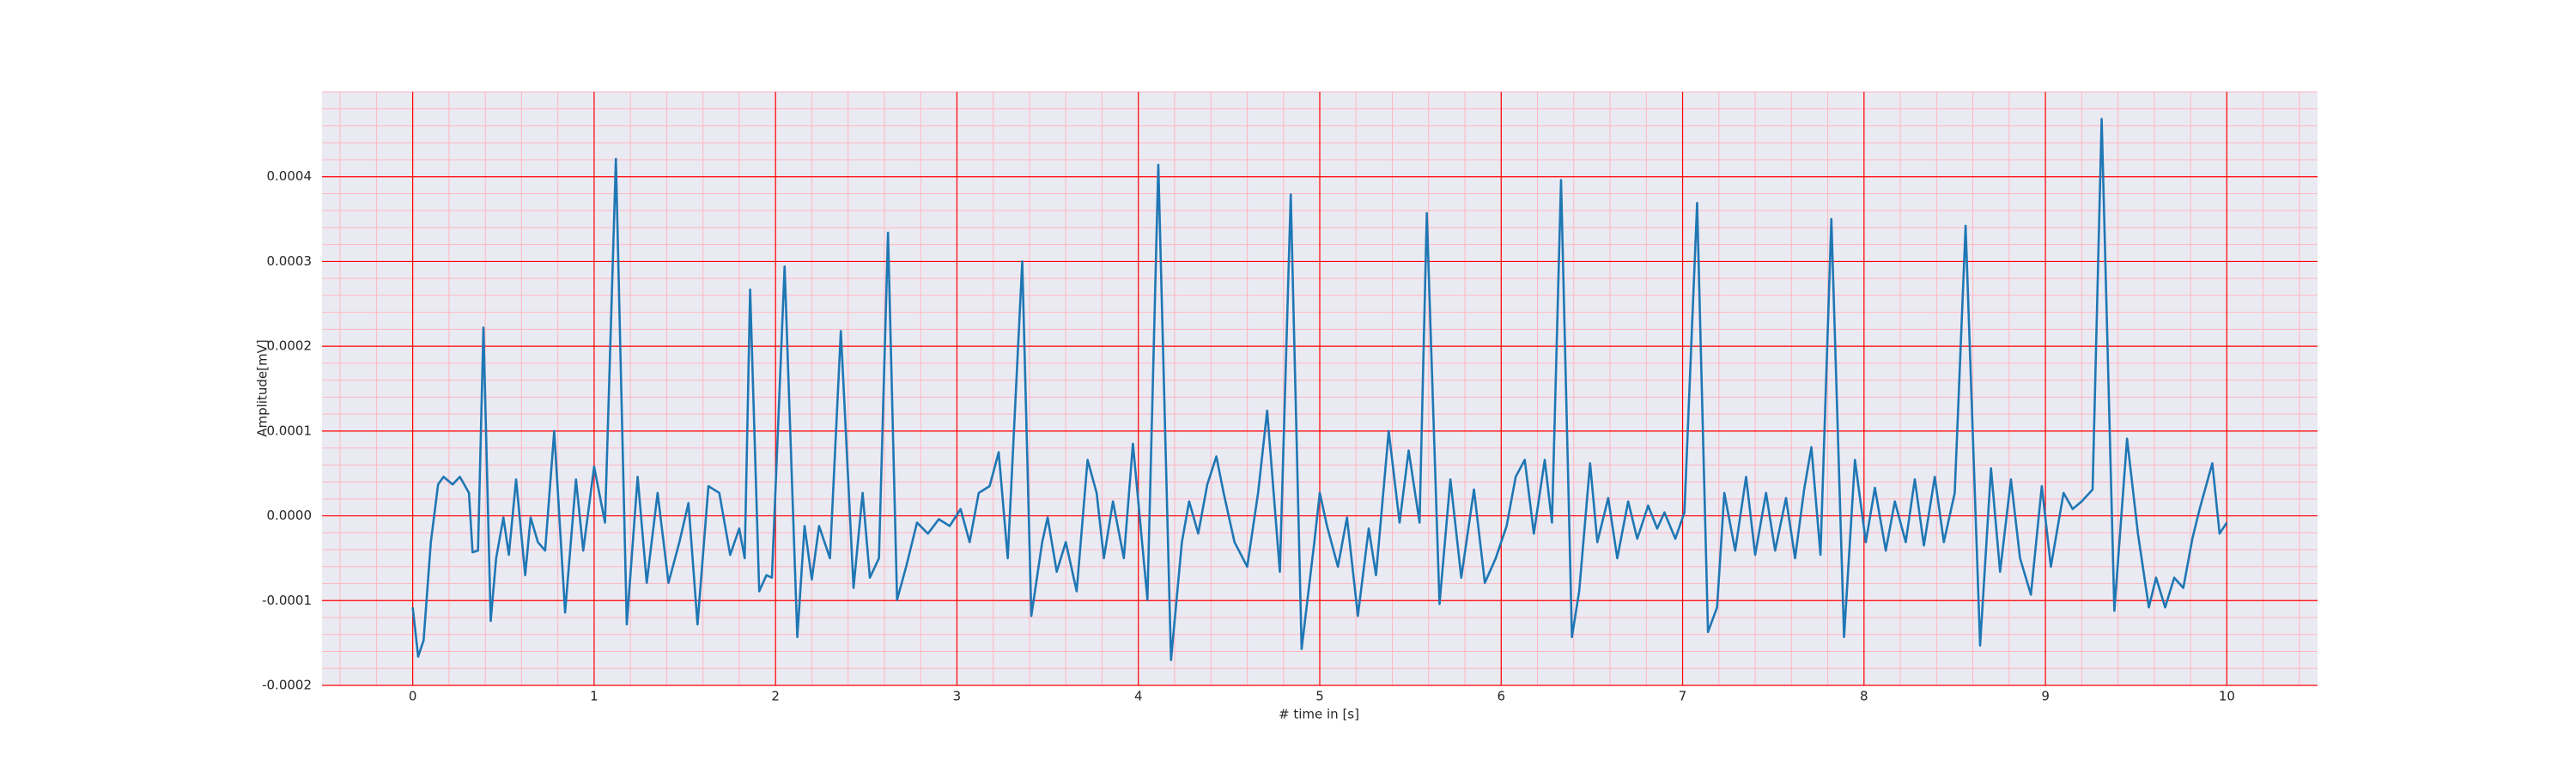 The image size is (2576, 773). Describe the element at coordinates (2046, 696) in the screenshot. I see `x-tick-label: 9` at that location.